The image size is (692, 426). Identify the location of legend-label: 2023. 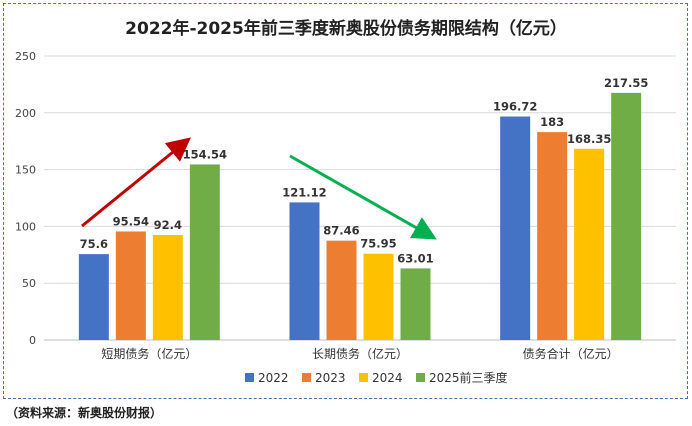
(330, 378).